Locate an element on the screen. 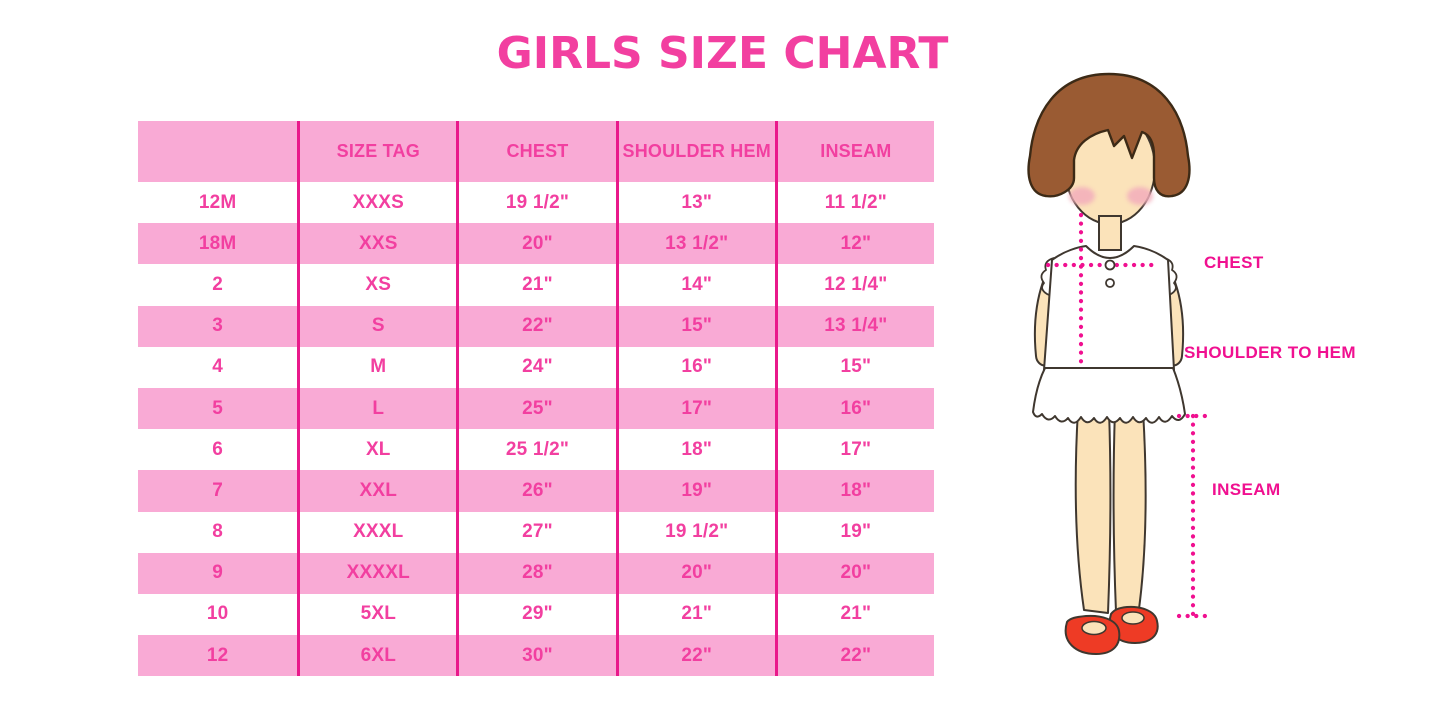 The height and width of the screenshot is (723, 1445). neck-shape is located at coordinates (1110, 233).